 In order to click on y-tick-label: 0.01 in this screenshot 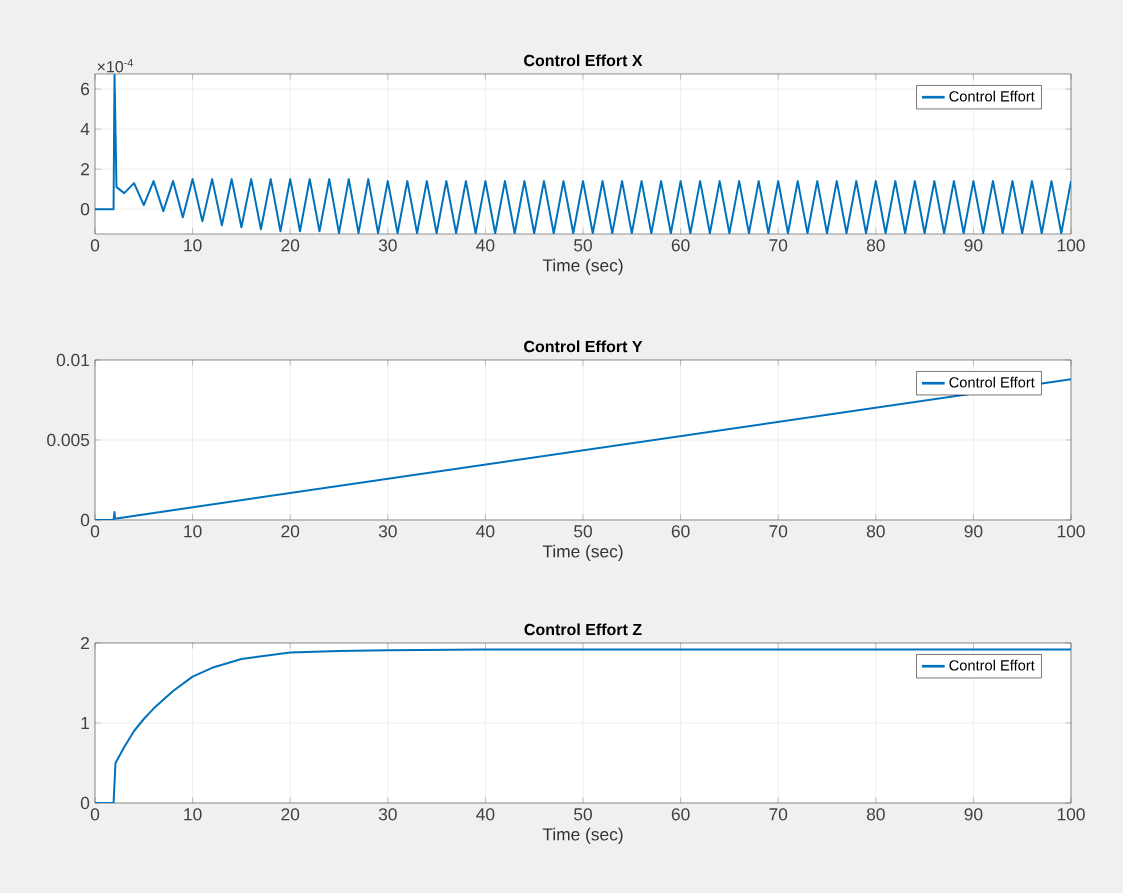, I will do `click(73, 360)`.